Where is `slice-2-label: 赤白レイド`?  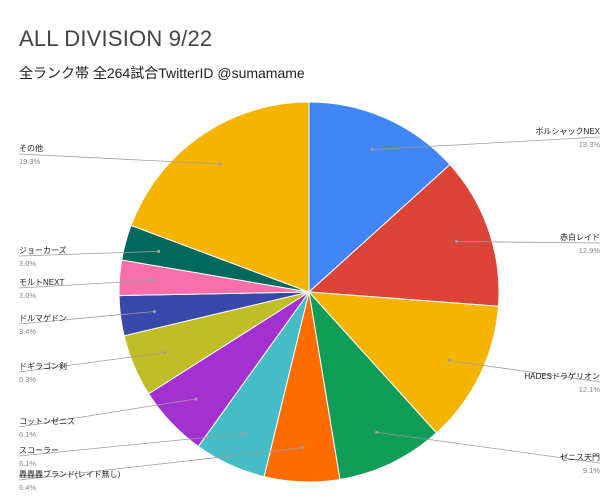 slice-2-label: 赤白レイド is located at coordinates (580, 237).